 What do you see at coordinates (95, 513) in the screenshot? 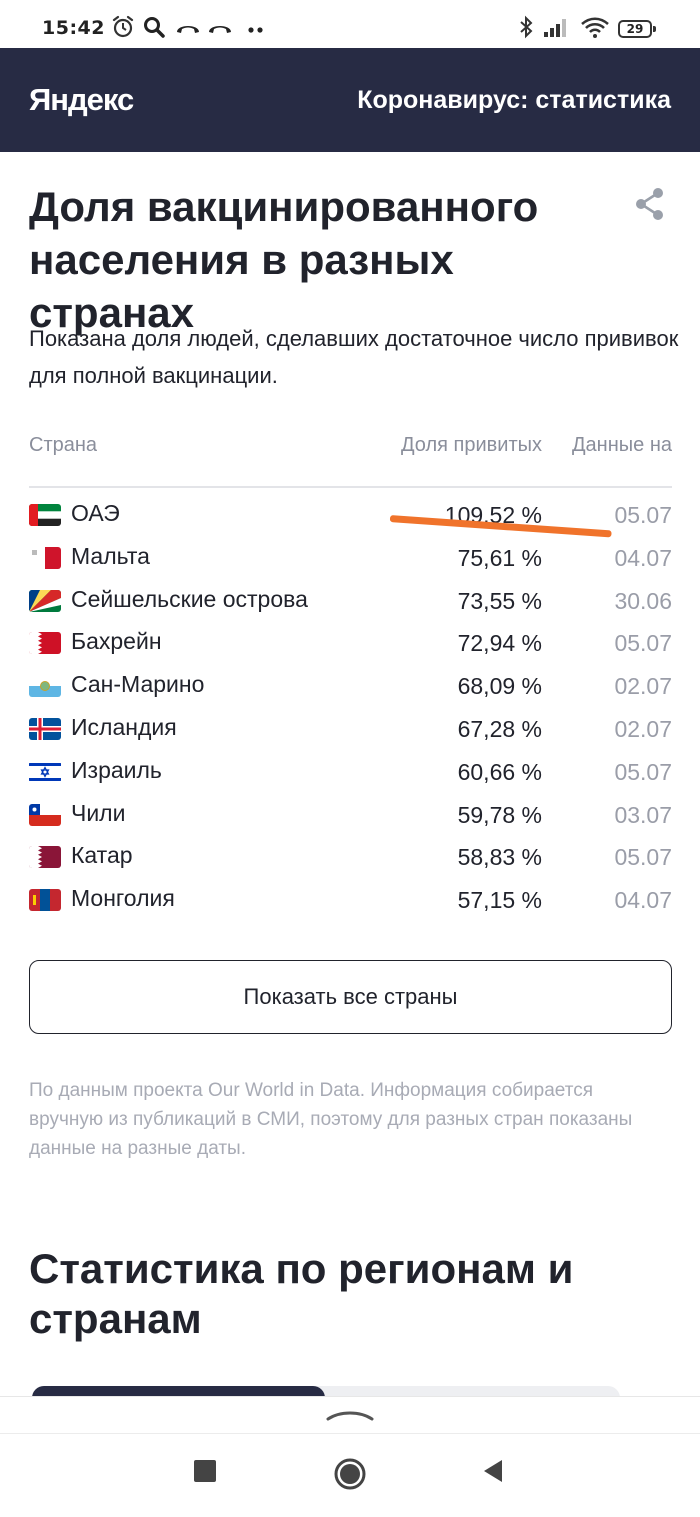
I see `country-name: ОАЭ` at bounding box center [95, 513].